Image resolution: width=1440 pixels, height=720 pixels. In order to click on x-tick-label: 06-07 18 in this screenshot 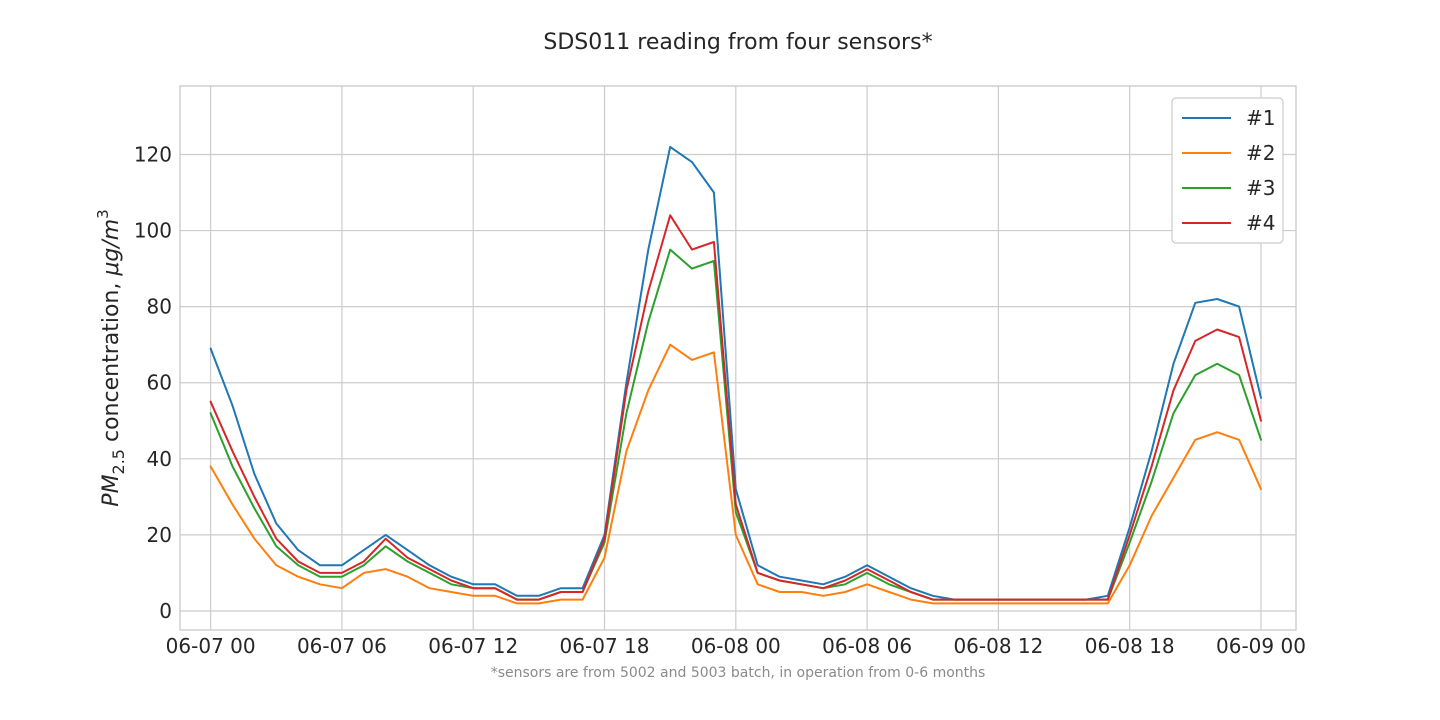, I will do `click(605, 646)`.